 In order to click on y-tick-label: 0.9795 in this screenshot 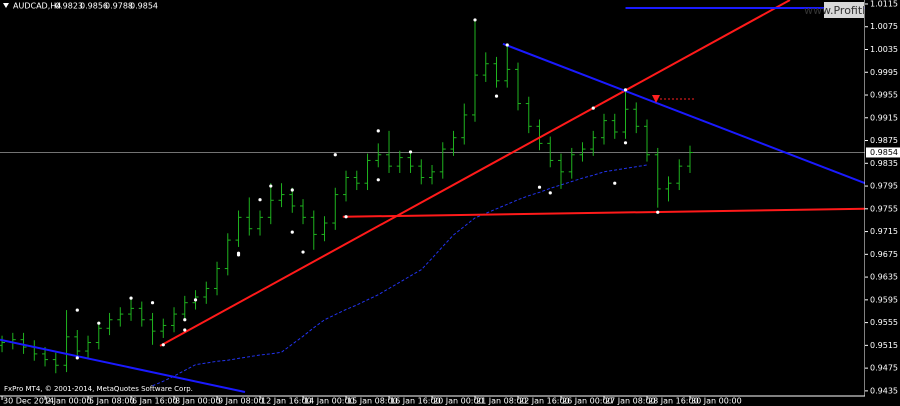, I will do `click(884, 186)`.